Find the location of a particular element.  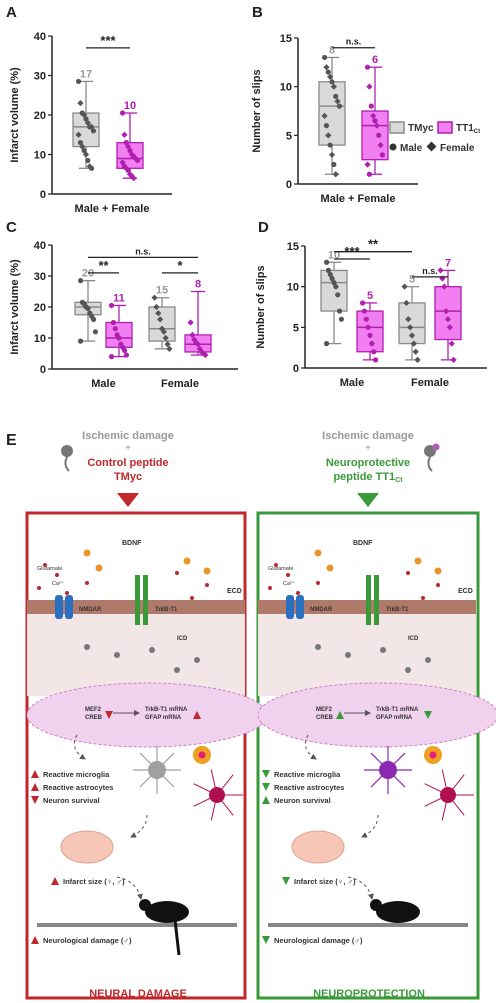

significance-label: n.s. is located at coordinates (430, 271).